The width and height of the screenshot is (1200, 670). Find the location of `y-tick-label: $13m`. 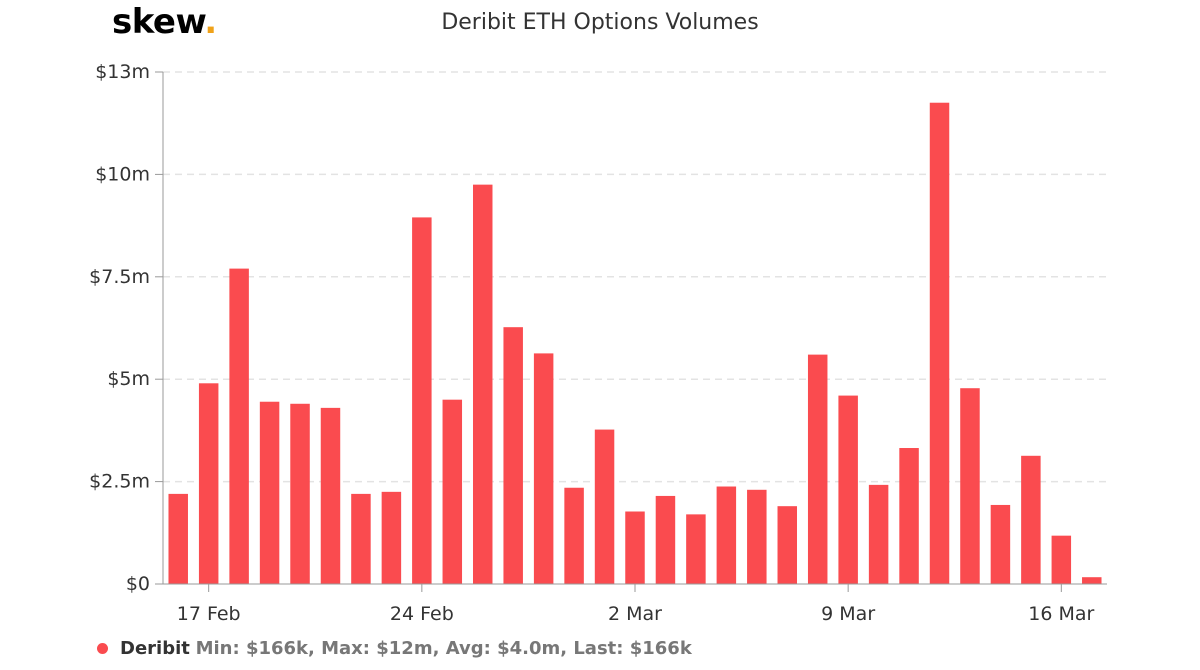

y-tick-label: $13m is located at coordinates (122, 72).